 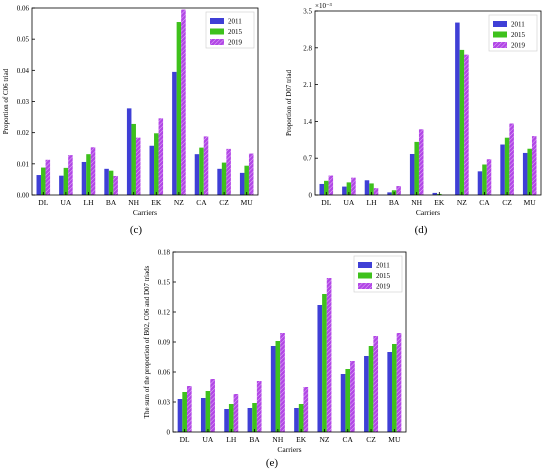 I want to click on legend-label-2019: 2019, so click(x=235, y=43).